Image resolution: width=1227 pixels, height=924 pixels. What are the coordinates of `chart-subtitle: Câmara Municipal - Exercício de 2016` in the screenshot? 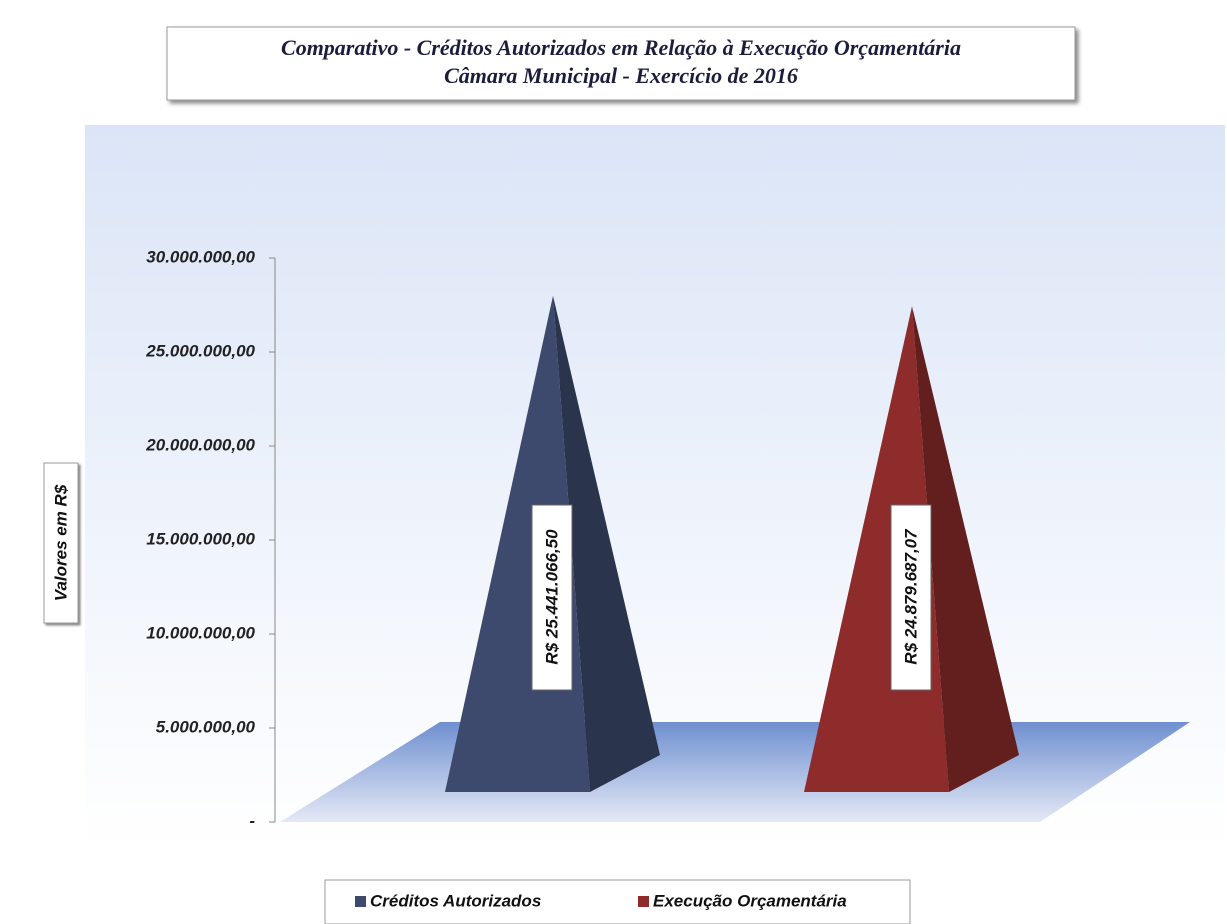 It's located at (621, 75).